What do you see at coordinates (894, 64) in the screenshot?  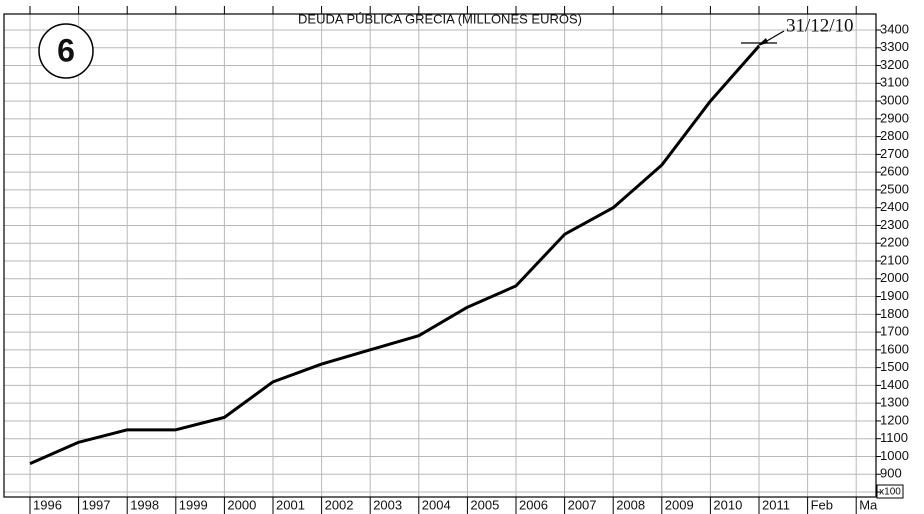 I see `y-tick-label: 3200` at bounding box center [894, 64].